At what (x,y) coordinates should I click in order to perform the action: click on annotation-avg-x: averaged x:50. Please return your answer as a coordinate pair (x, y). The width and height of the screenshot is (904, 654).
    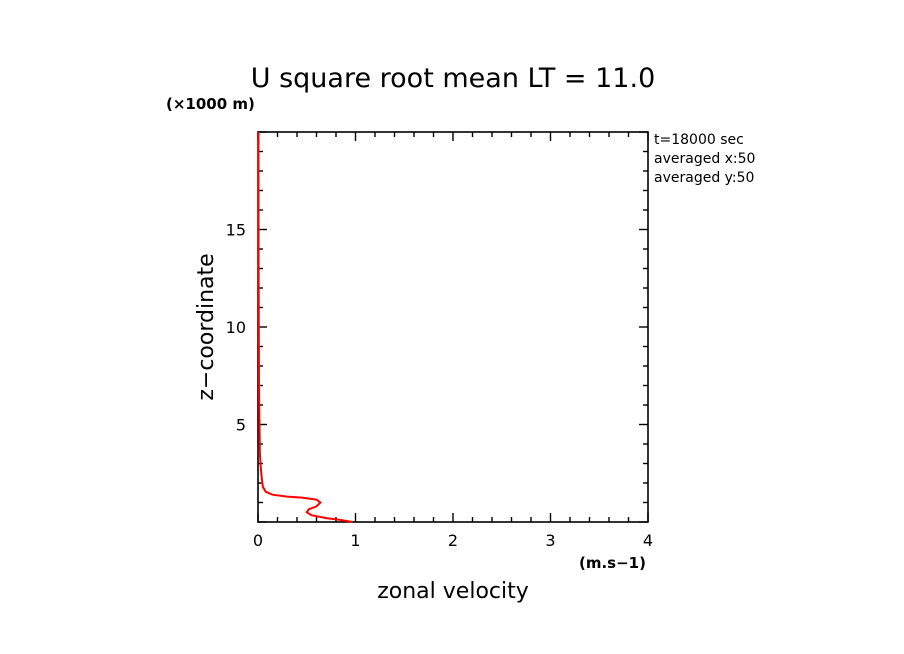
    Looking at the image, I should click on (704, 159).